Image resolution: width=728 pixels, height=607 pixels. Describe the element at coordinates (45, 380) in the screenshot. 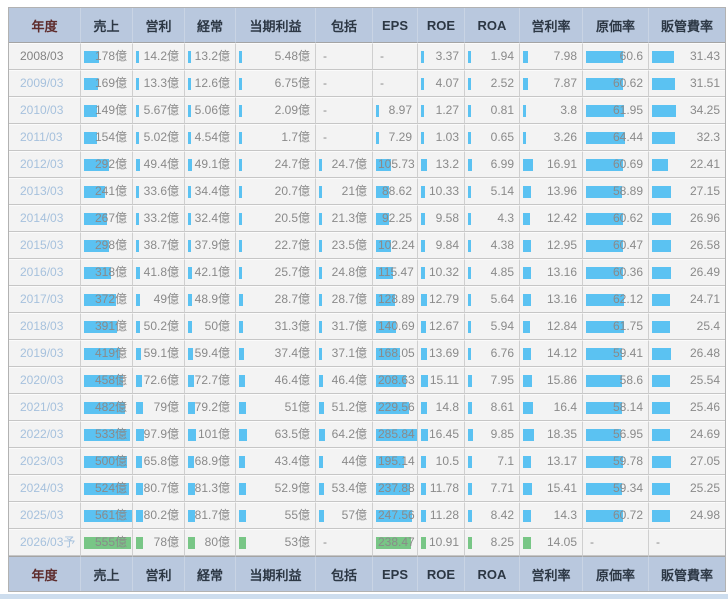

I see `year-link: 2020/03` at that location.